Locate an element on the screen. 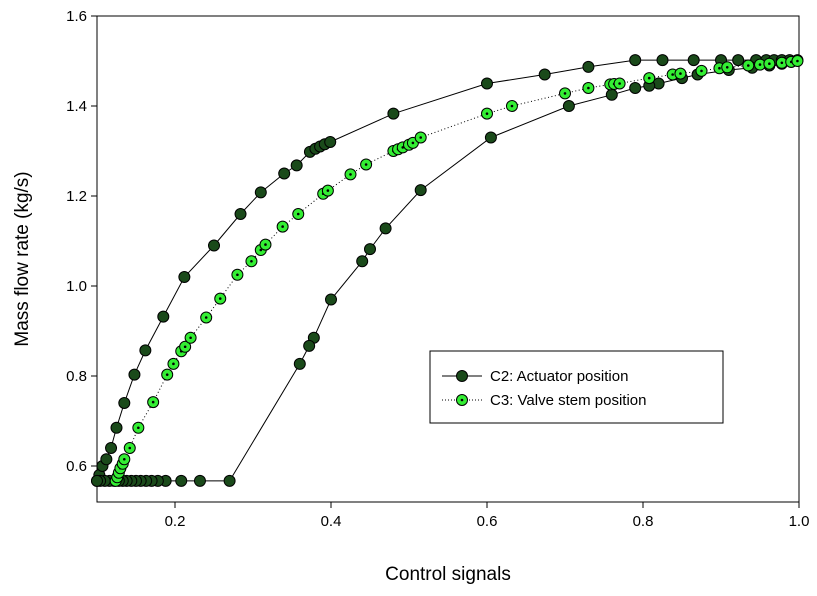  legend-marker-c3-dot is located at coordinates (462, 400).